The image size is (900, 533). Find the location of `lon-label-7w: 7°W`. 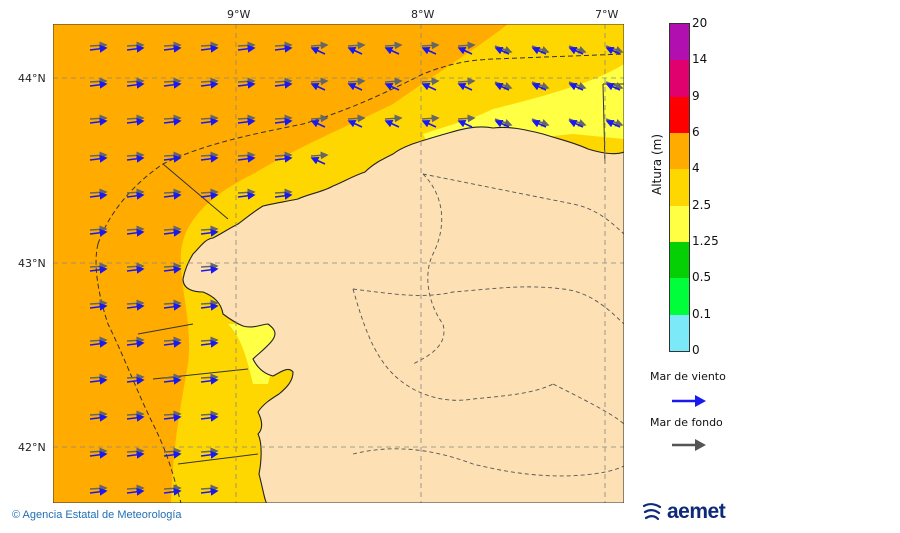

lon-label-7w: 7°W is located at coordinates (607, 14).